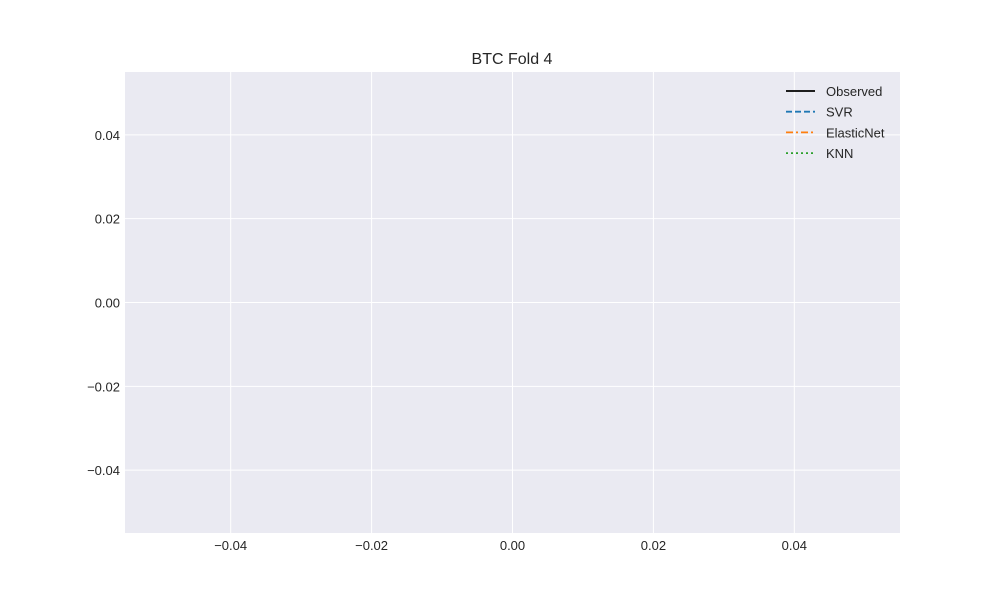 The height and width of the screenshot is (605, 1000). What do you see at coordinates (107, 303) in the screenshot?
I see `y-tick-label: 0.00` at bounding box center [107, 303].